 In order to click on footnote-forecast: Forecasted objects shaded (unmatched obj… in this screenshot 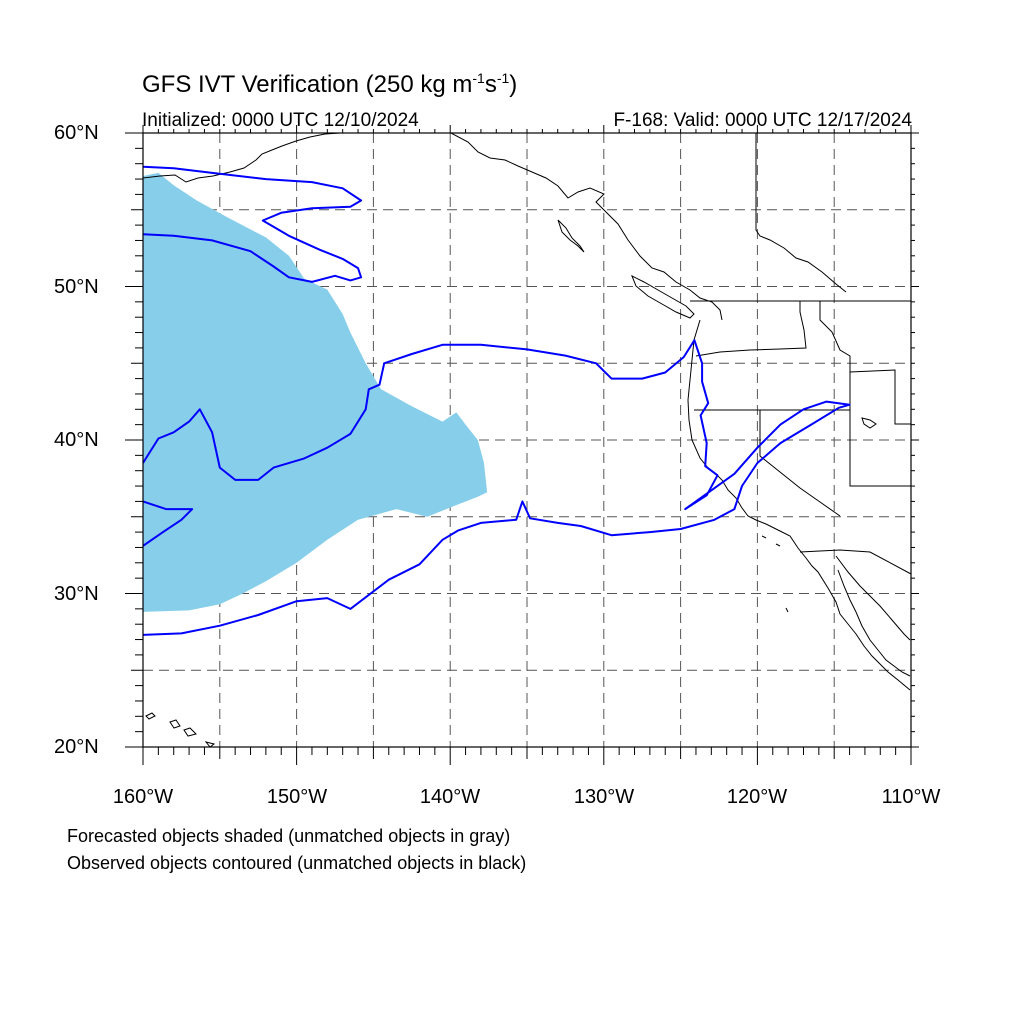, I will do `click(289, 836)`.